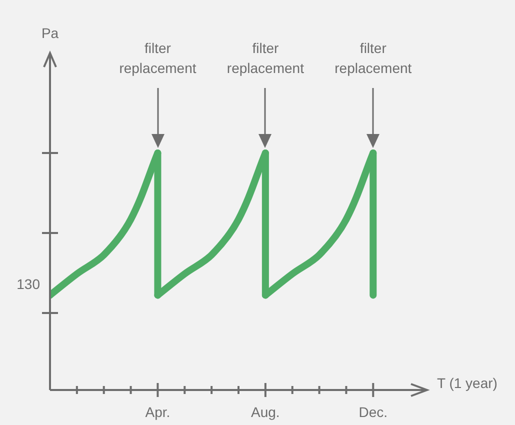  Describe the element at coordinates (50, 32) in the screenshot. I see `text: Pa` at that location.